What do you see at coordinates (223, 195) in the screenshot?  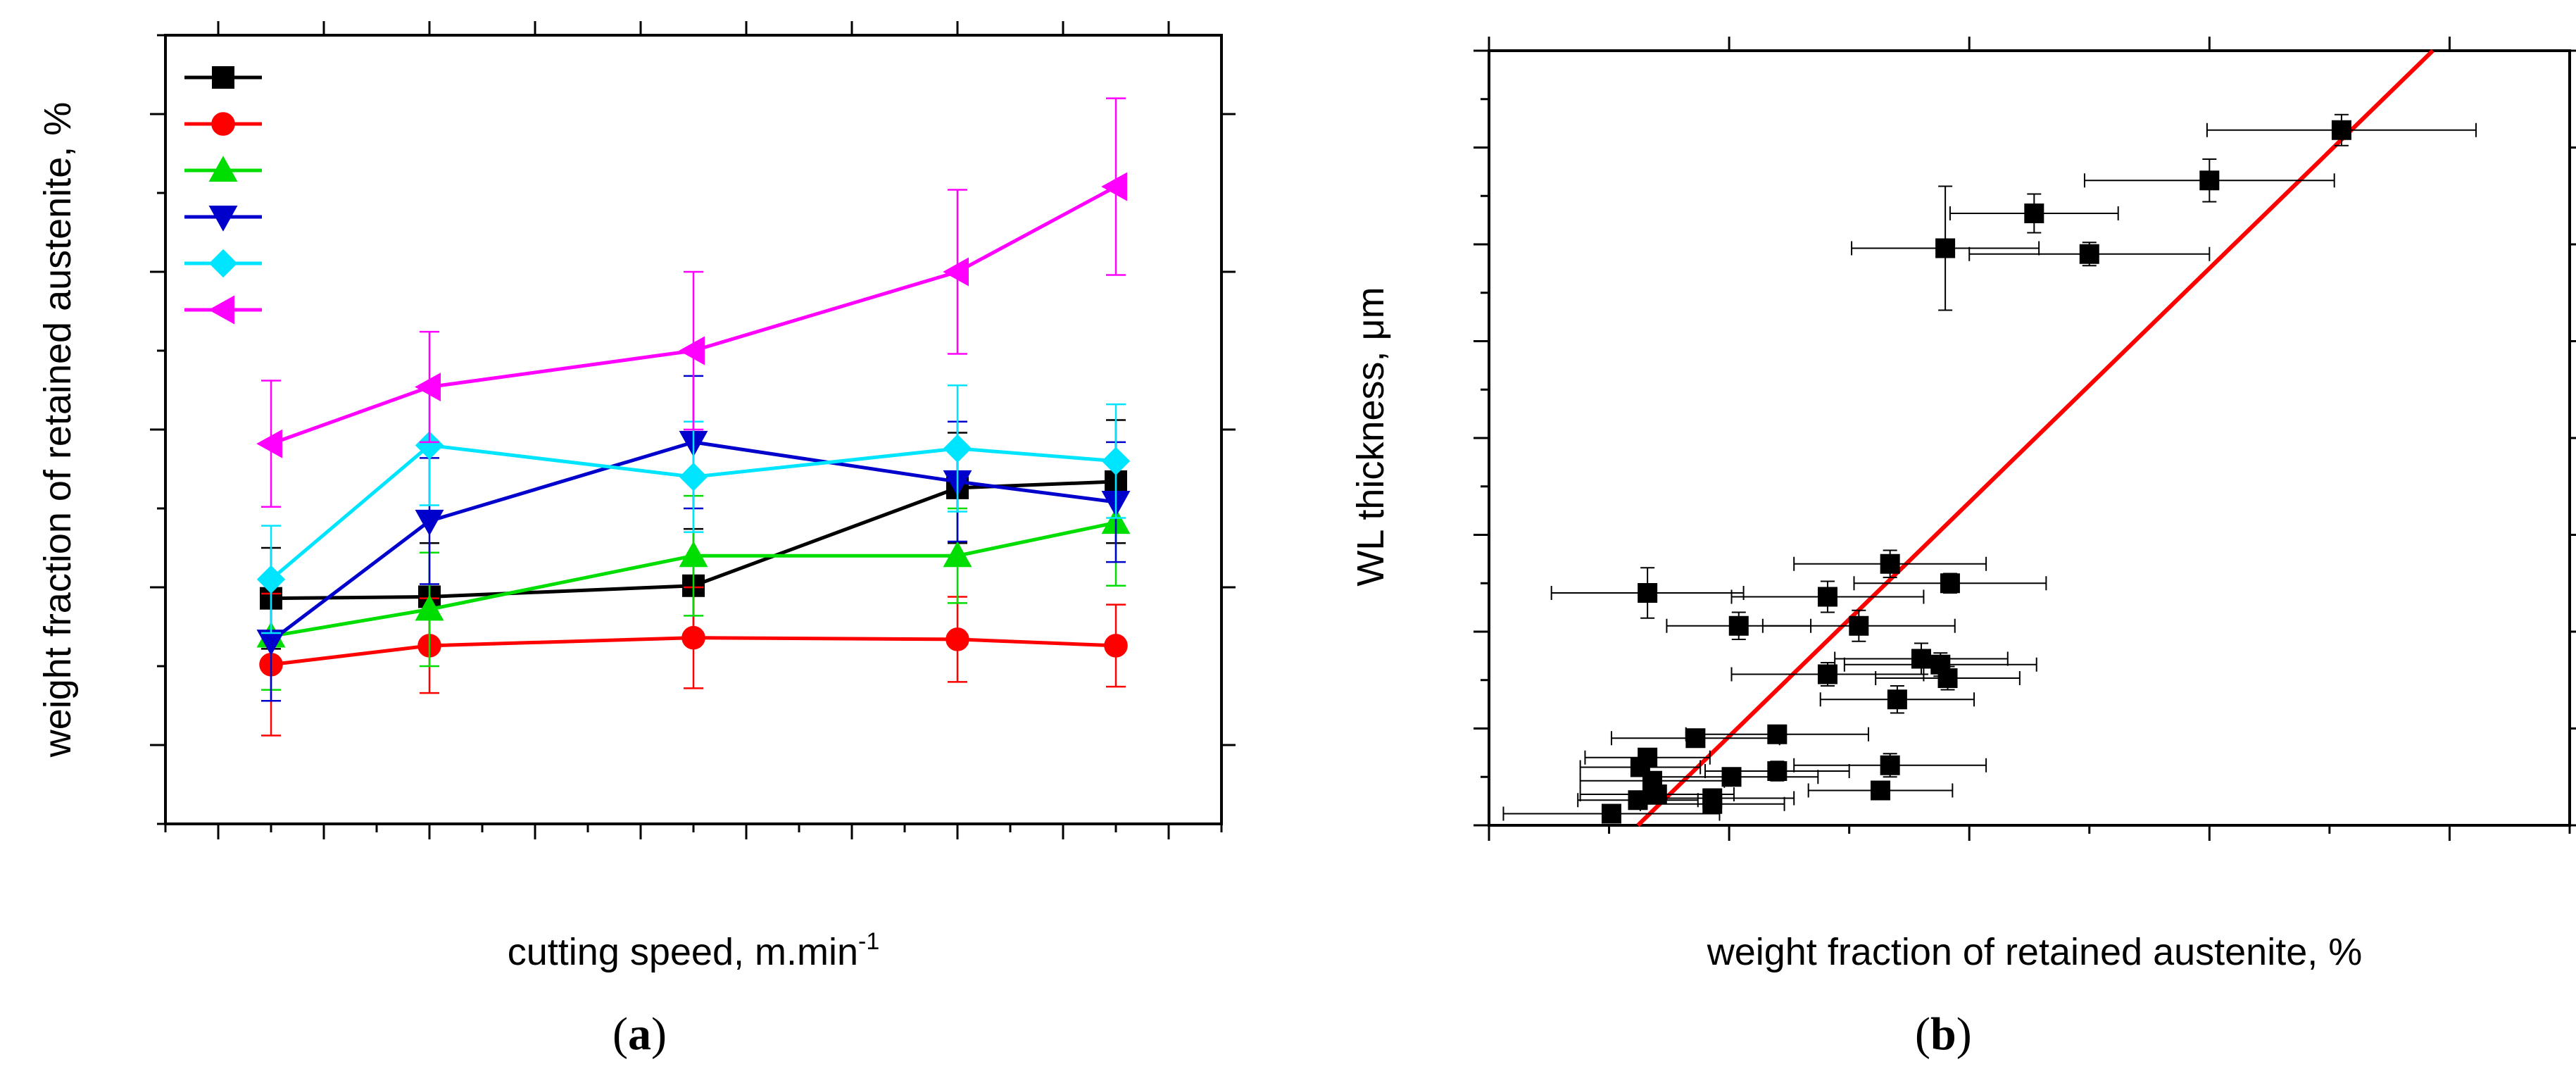 I see `chart-a-legend` at bounding box center [223, 195].